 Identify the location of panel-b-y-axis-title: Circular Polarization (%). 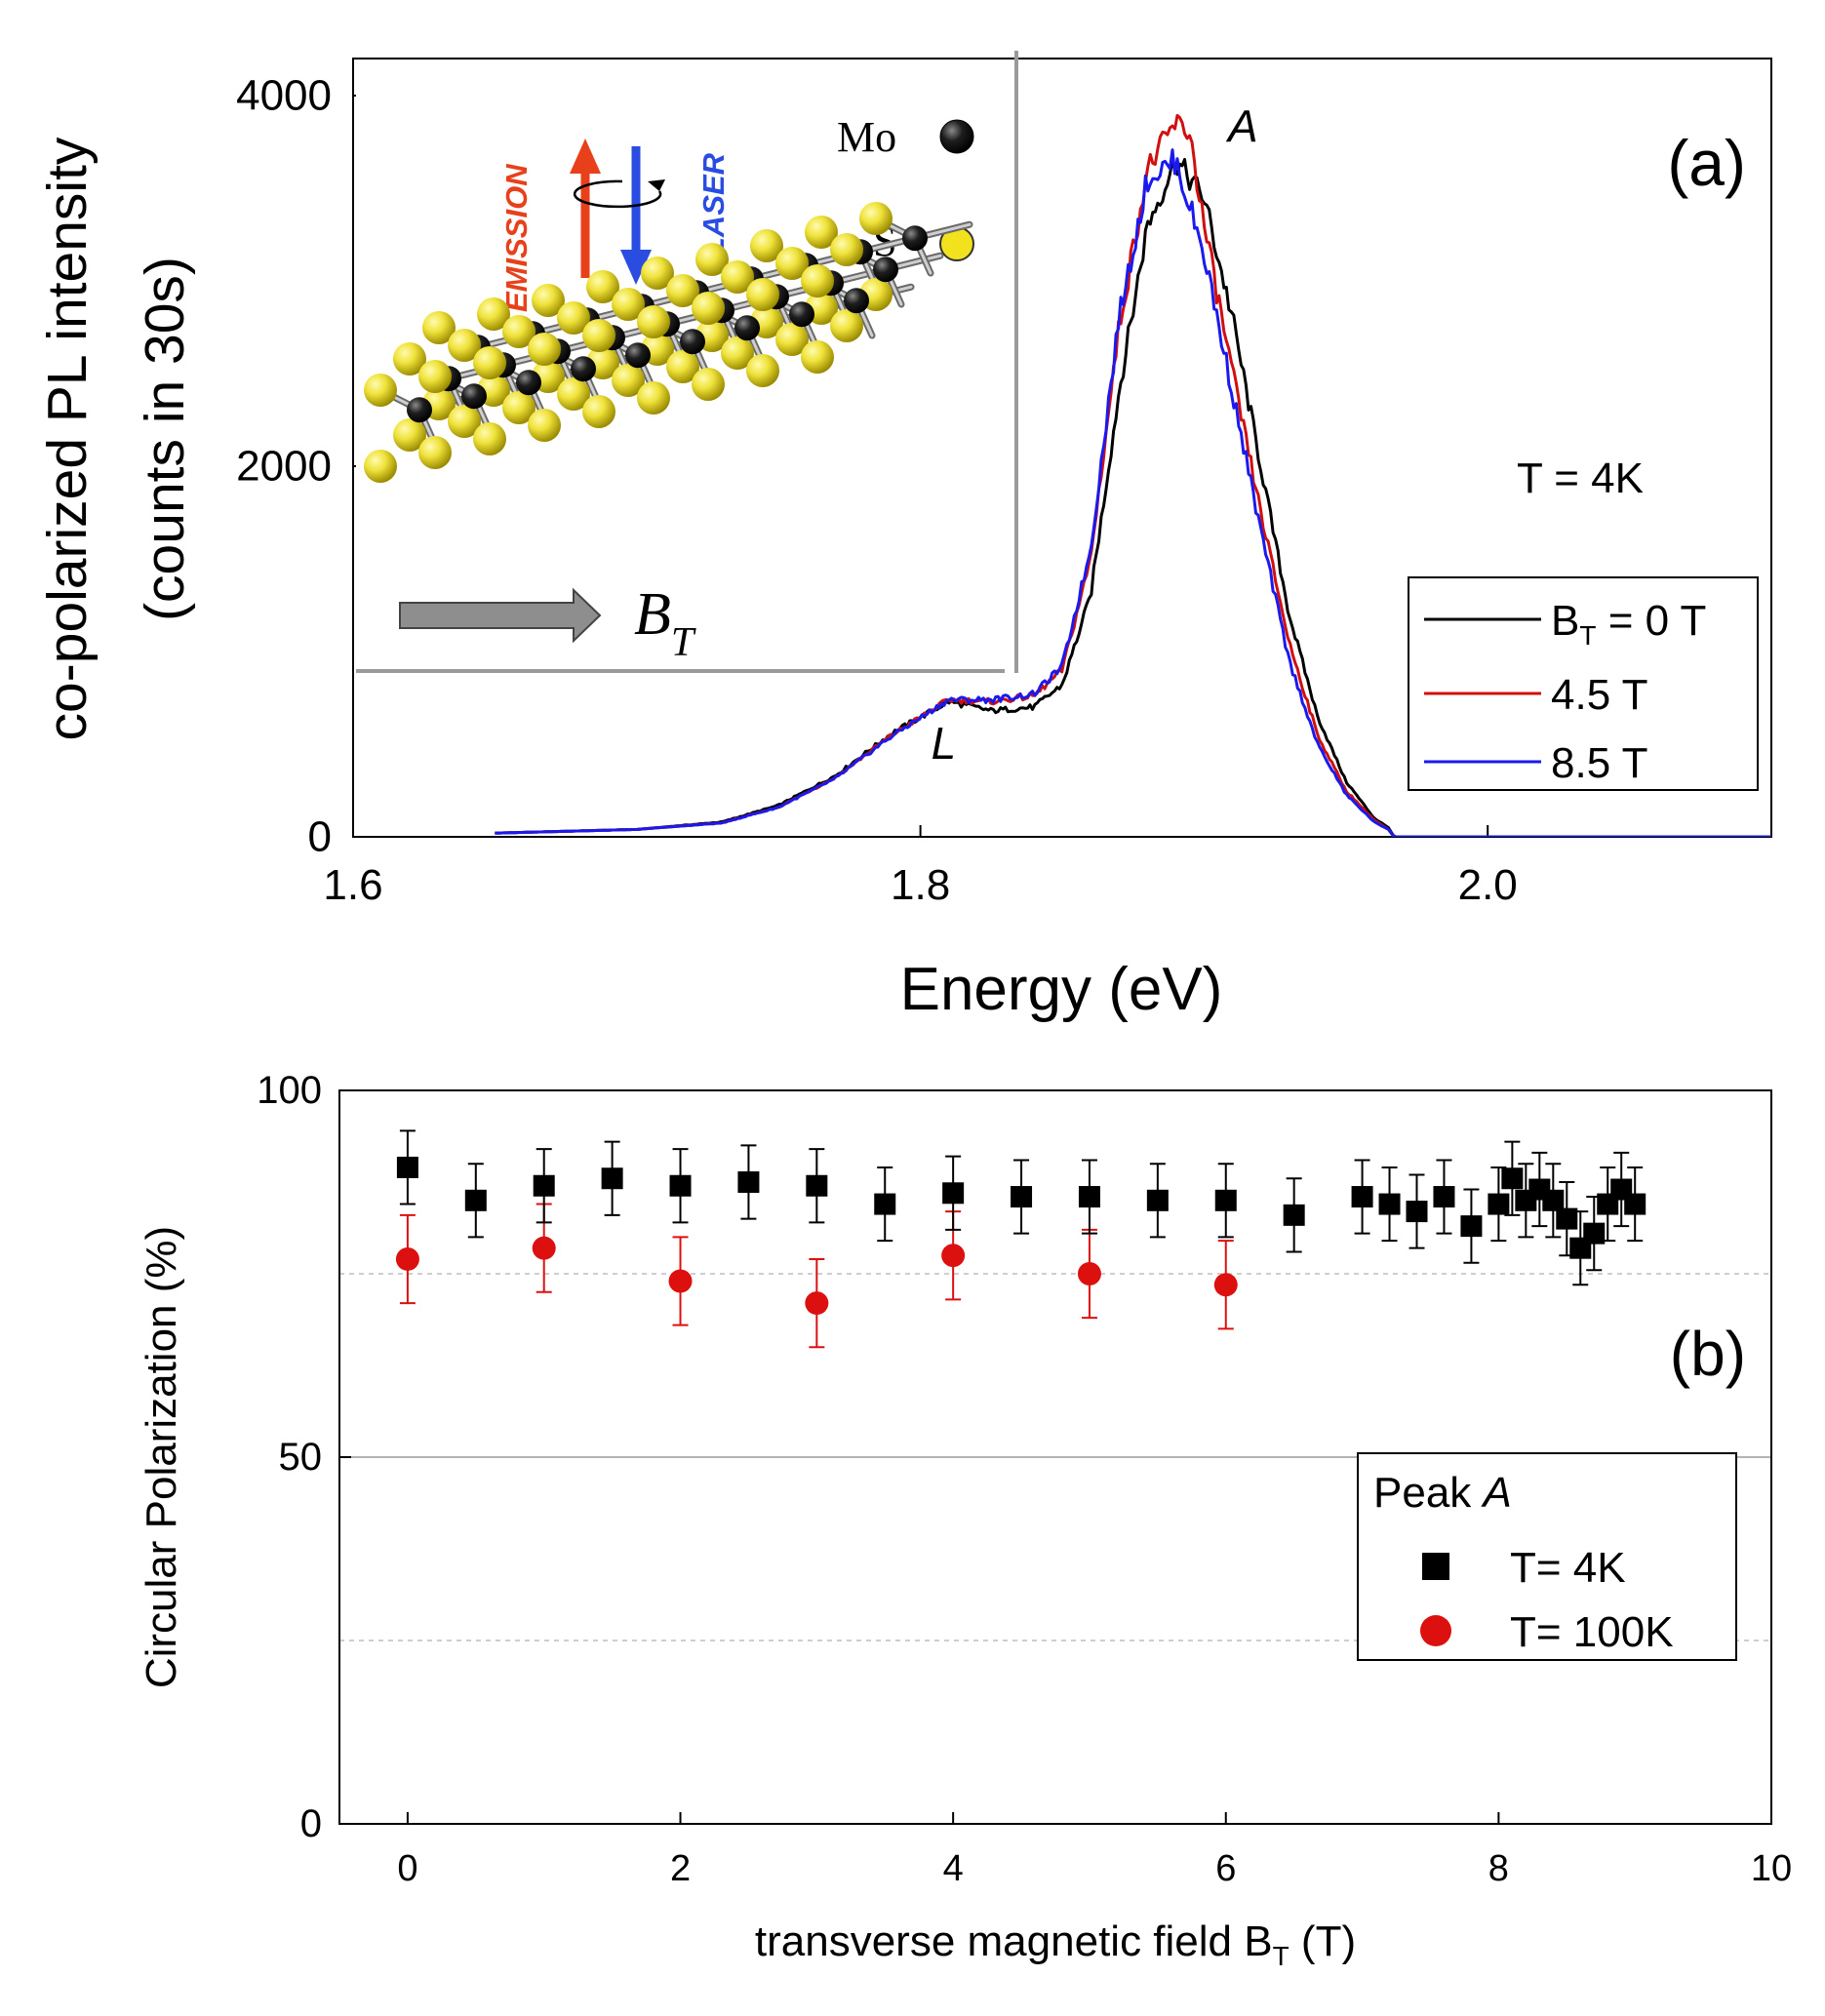
(161, 1457).